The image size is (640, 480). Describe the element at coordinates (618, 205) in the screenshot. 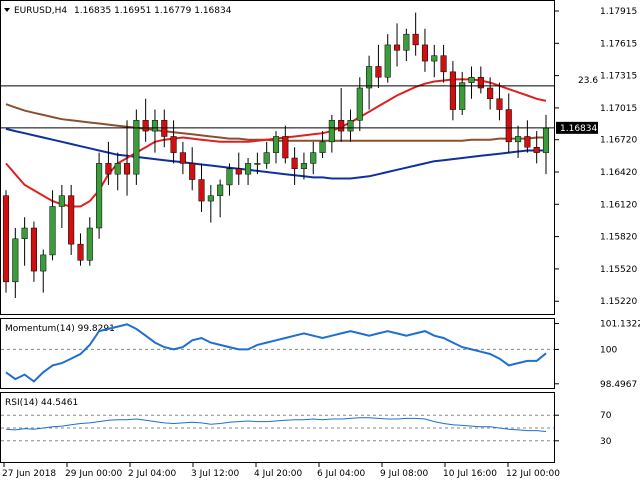

I see `price-tick-label: 1.16120` at that location.